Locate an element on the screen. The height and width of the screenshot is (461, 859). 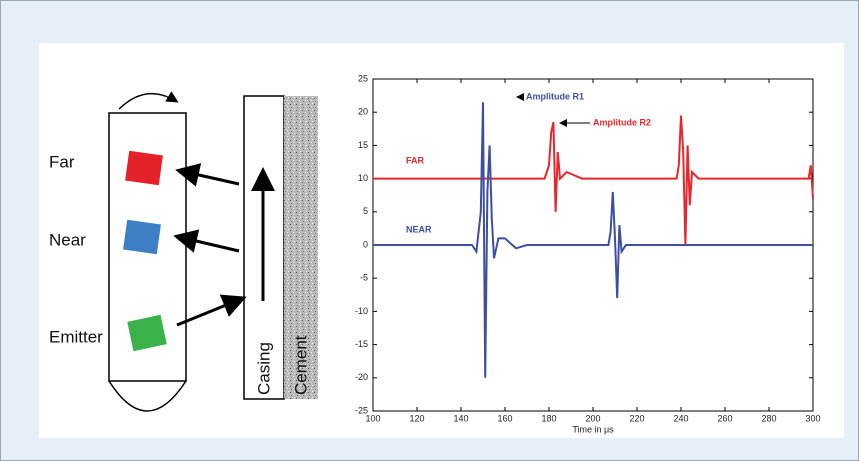
y-tick-label: 5 is located at coordinates (365, 211).